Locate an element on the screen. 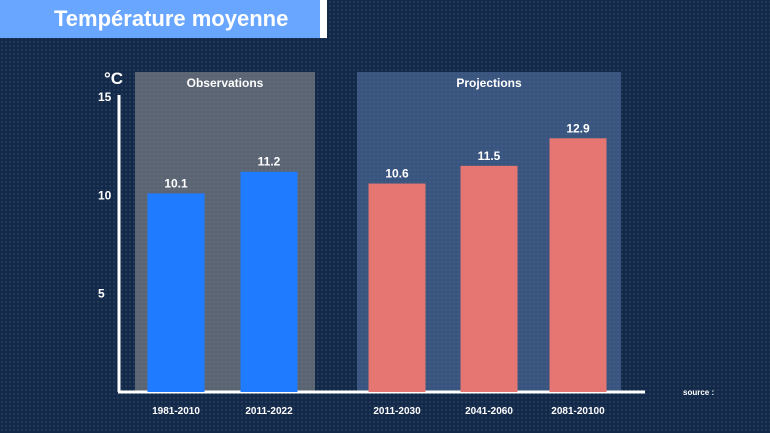  y-tick-label: 15 is located at coordinates (105, 97).